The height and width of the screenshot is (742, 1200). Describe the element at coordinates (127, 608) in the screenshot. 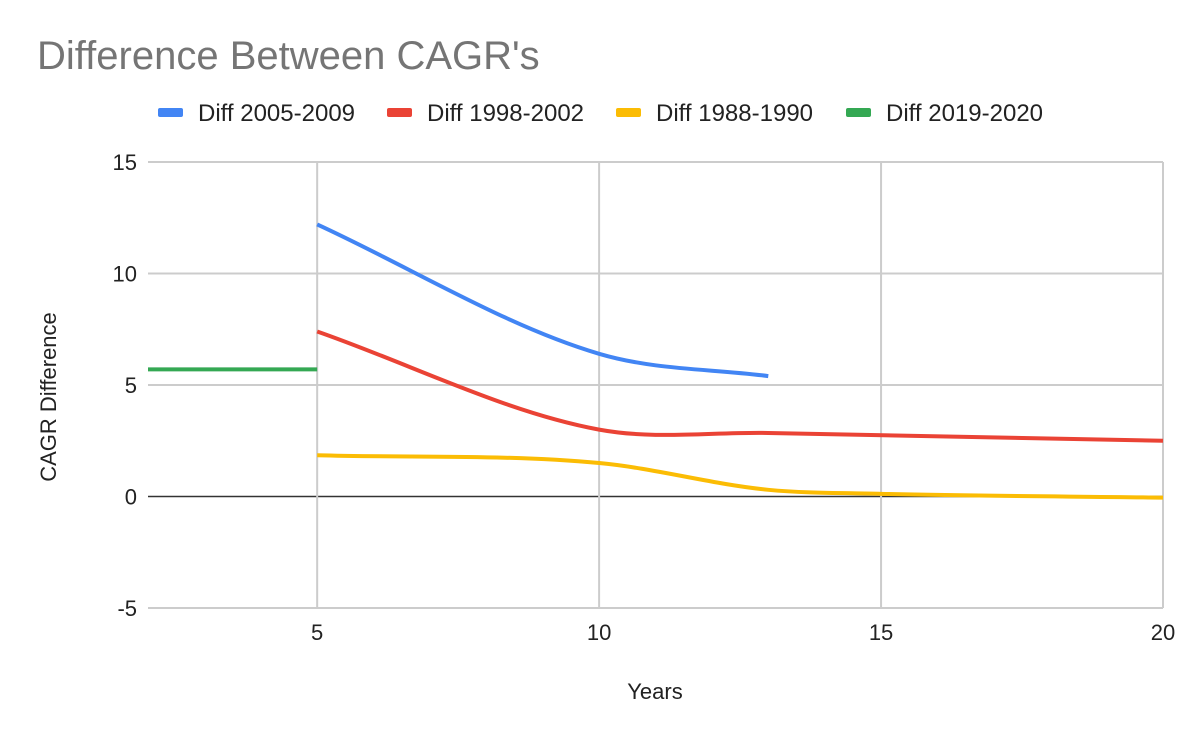

I see `y-tick-label: -5` at that location.